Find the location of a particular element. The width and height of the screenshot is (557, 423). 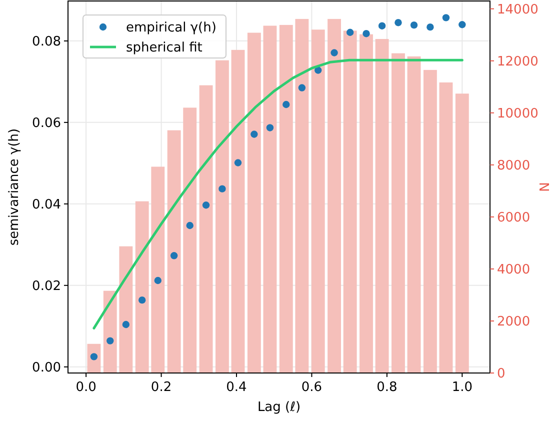

y2-tick-label: 2000 is located at coordinates (513, 322).